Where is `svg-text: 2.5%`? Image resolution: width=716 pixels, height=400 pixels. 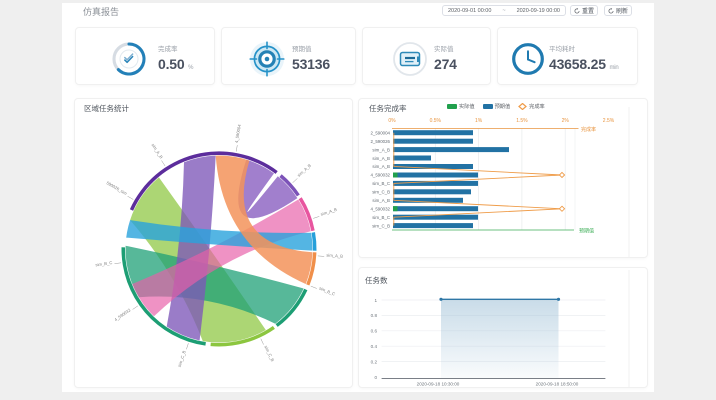
svg-text: 2.5% is located at coordinates (609, 121).